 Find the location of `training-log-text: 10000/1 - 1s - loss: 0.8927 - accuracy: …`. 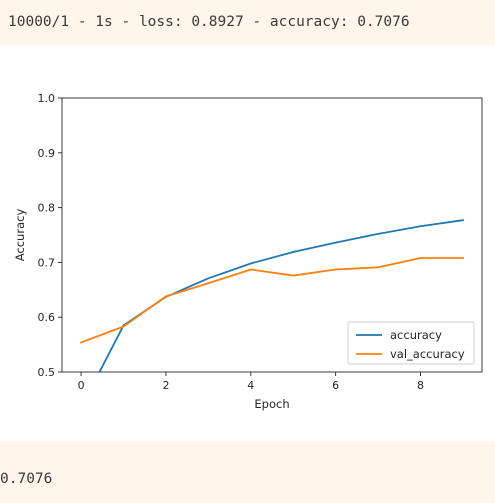

training-log-text: 10000/1 - 1s - loss: 0.8927 - accuracy: … is located at coordinates (209, 22).